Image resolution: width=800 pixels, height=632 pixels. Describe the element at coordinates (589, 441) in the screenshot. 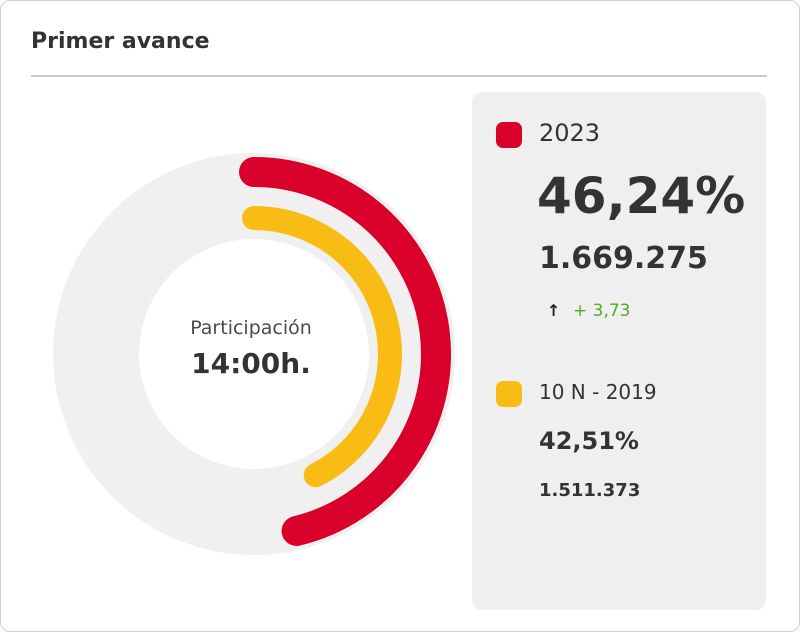

I see `percent-2019: 42,51%` at that location.